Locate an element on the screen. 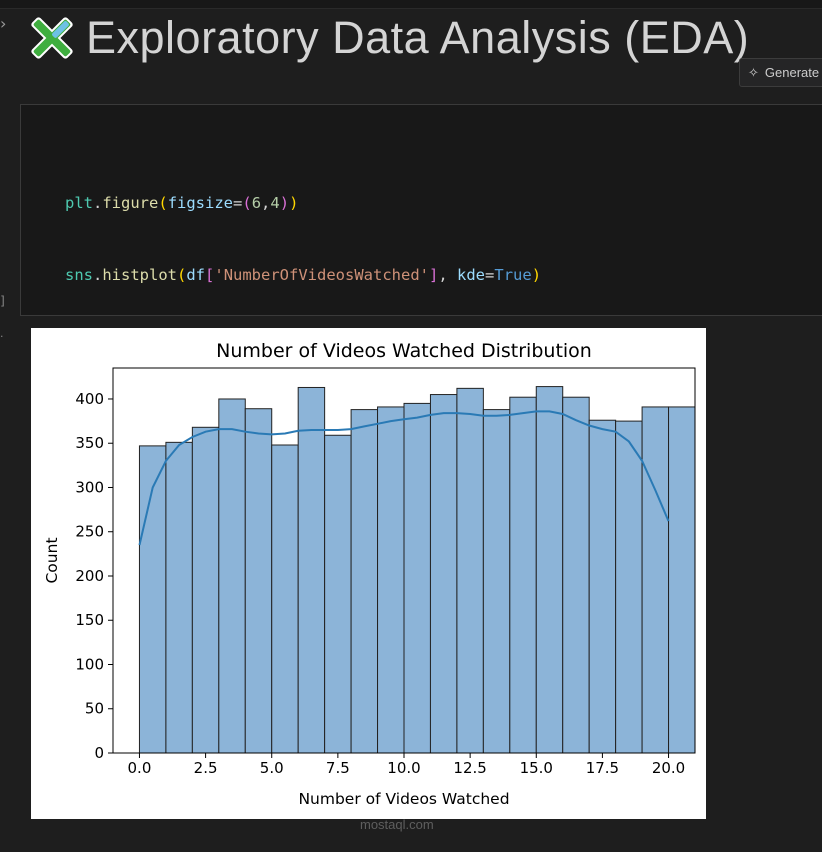 The image size is (822, 852). output-marker-icon: · is located at coordinates (2, 336).